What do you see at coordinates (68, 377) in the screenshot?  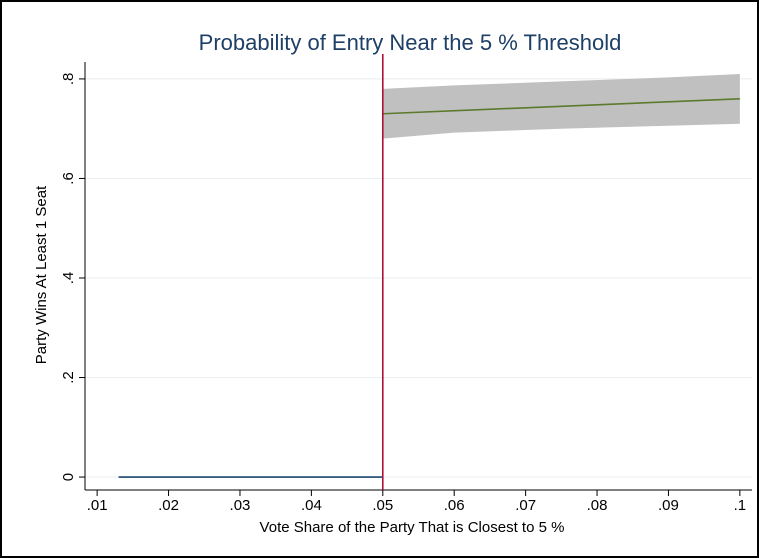 I see `y-tick-label: .2` at bounding box center [68, 377].